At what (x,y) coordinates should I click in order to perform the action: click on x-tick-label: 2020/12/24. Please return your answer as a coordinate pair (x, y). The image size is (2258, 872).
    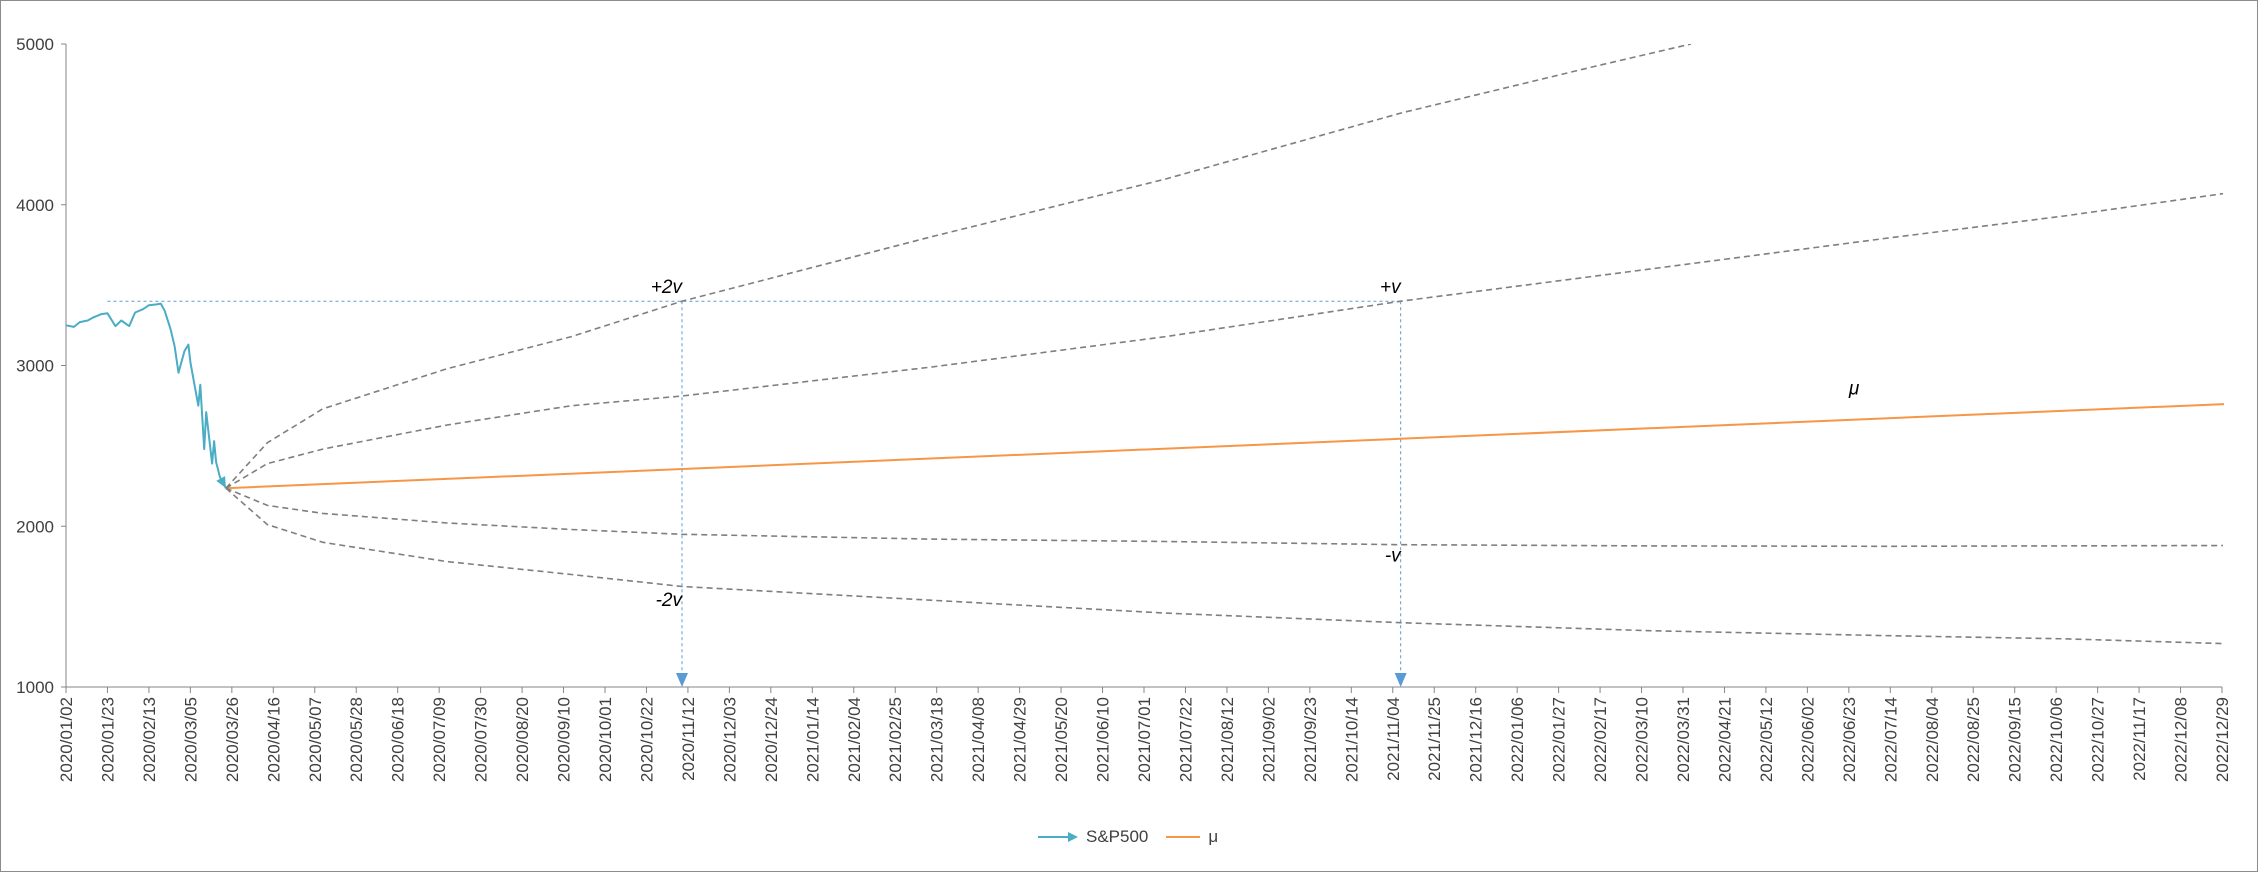
    Looking at the image, I should click on (771, 739).